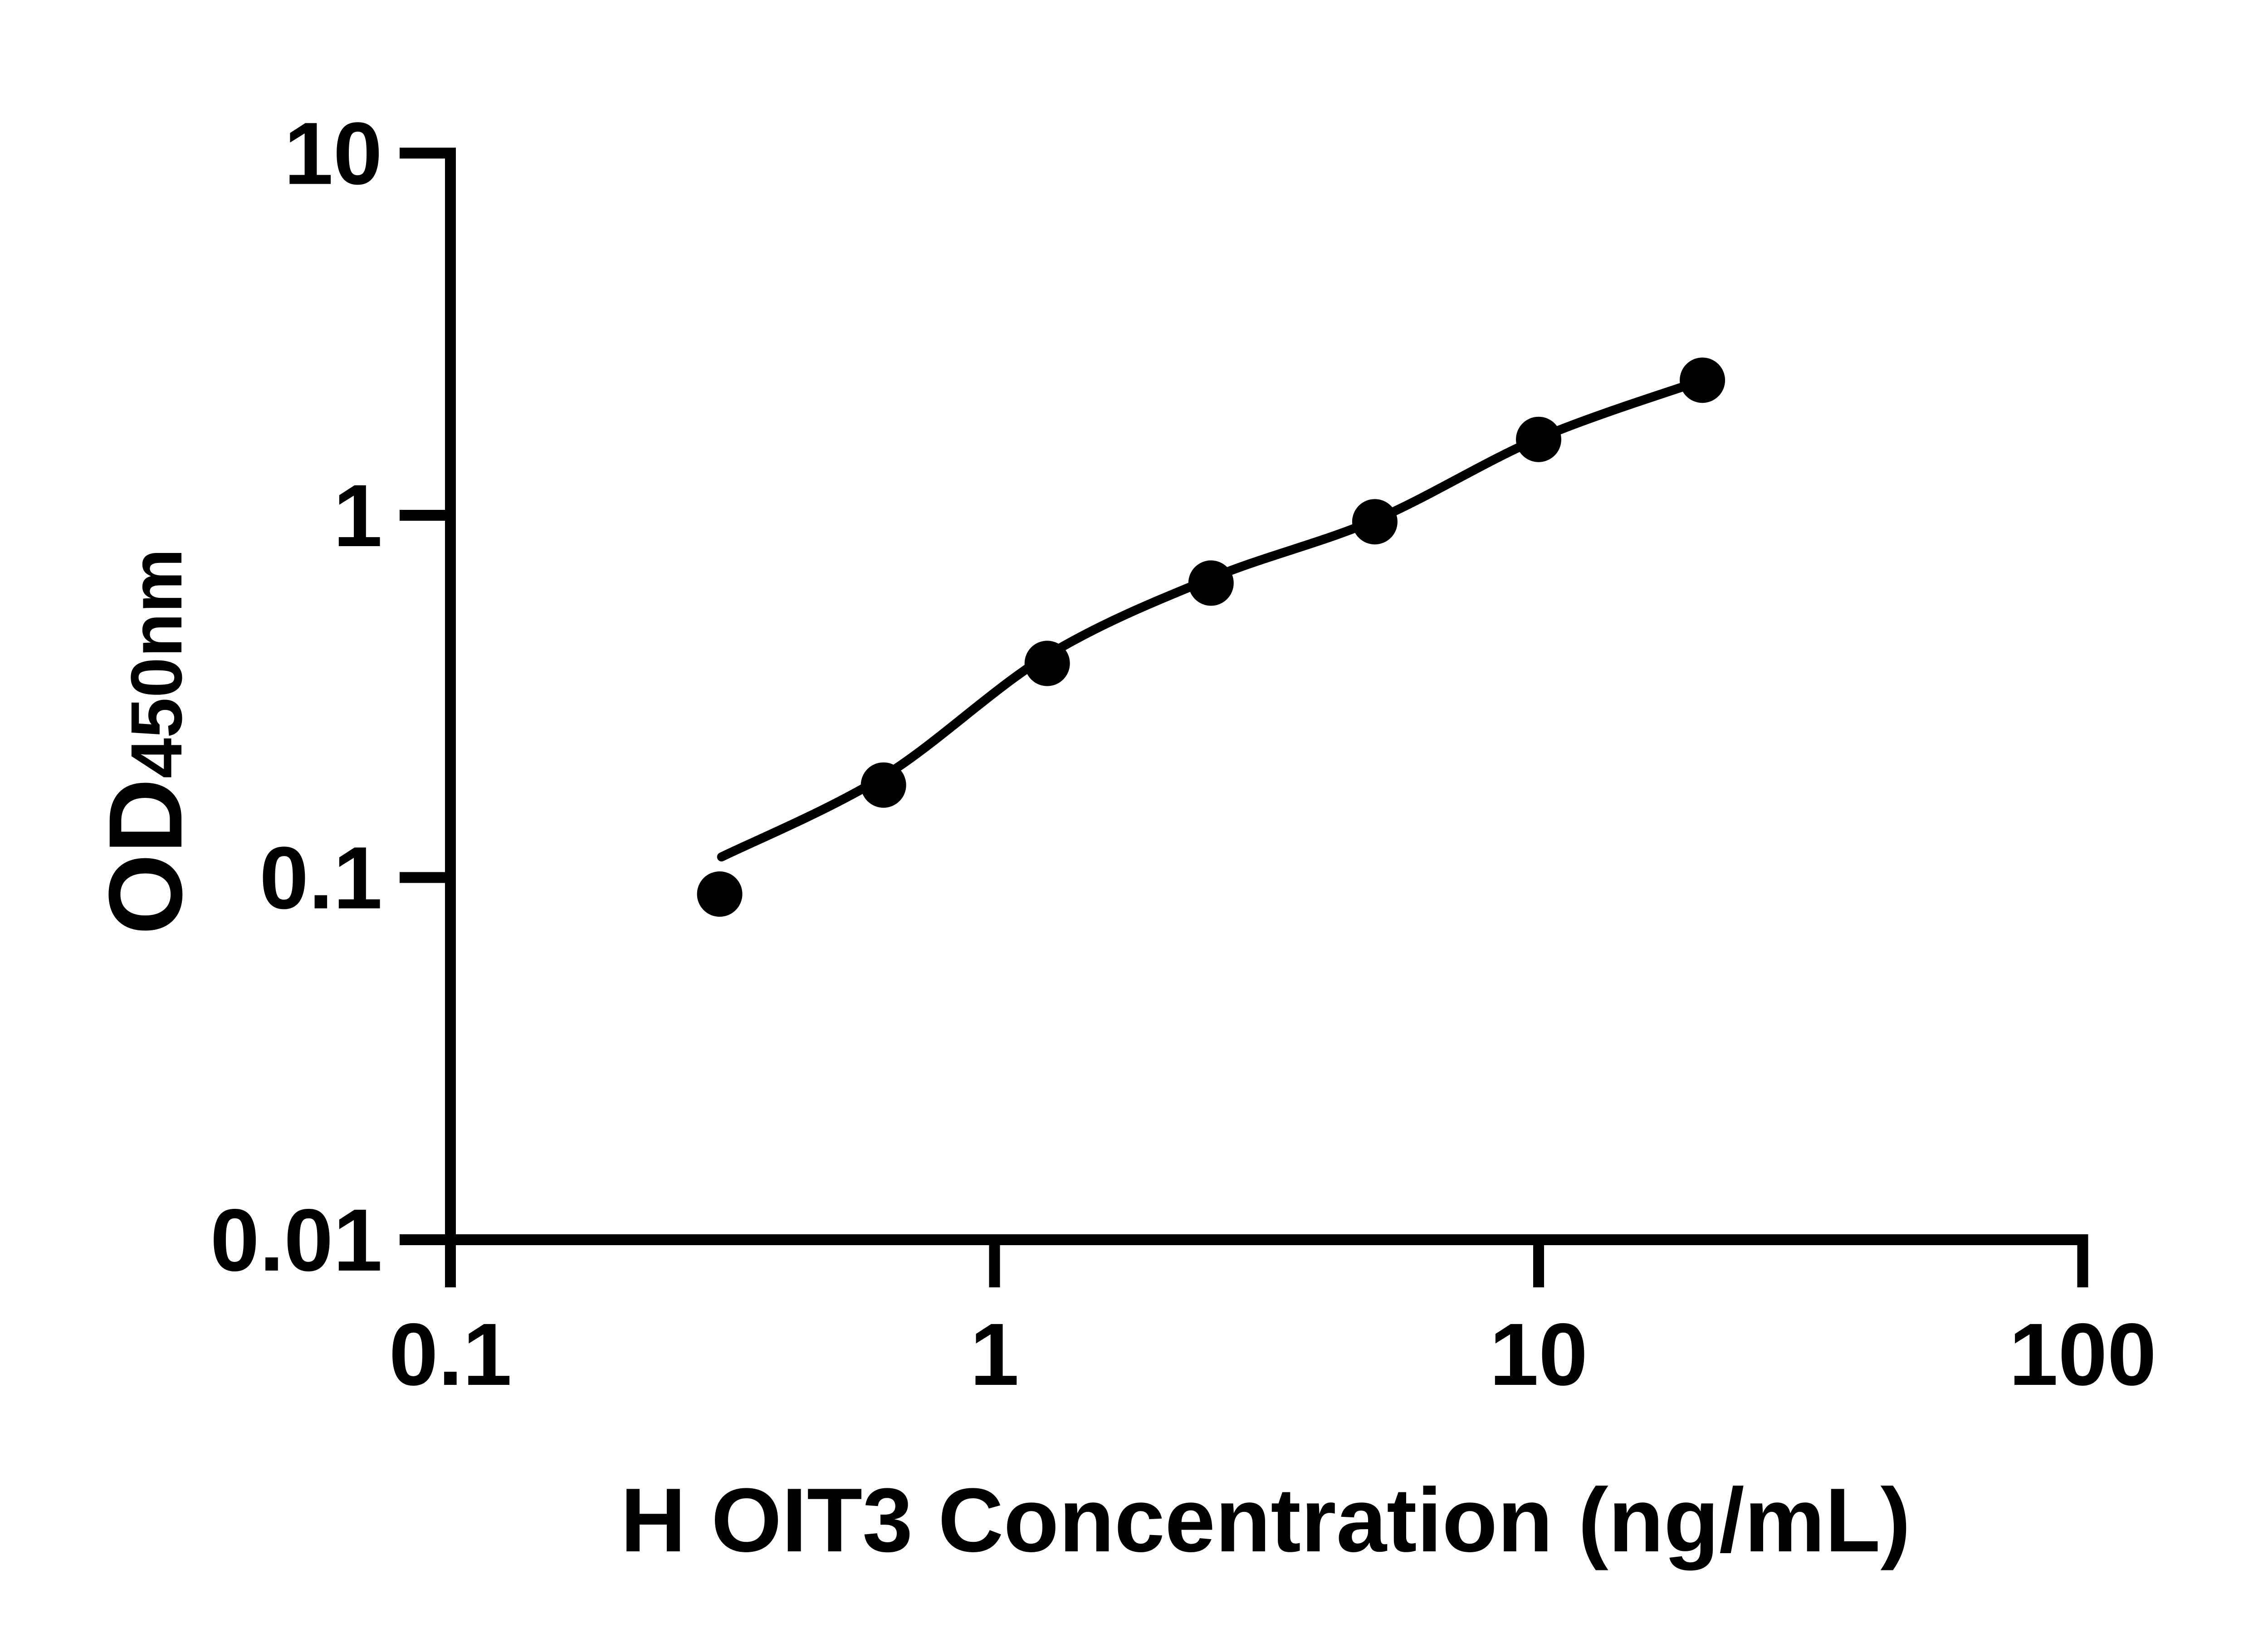 This screenshot has width=2268, height=1633. What do you see at coordinates (995, 1354) in the screenshot?
I see `x-tick-label: 1` at bounding box center [995, 1354].